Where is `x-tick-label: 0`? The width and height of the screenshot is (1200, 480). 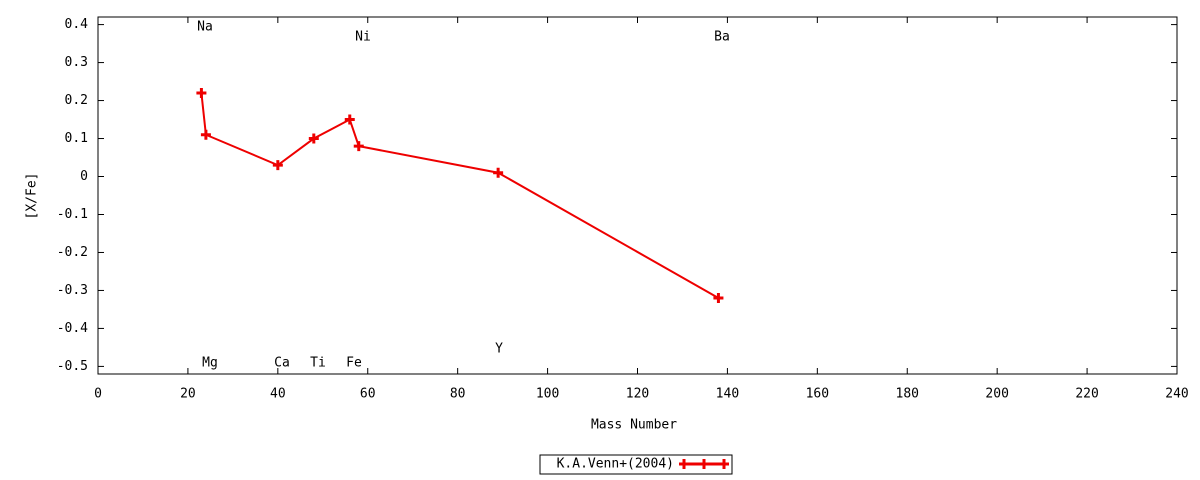 x-tick-label: 0 is located at coordinates (98, 394).